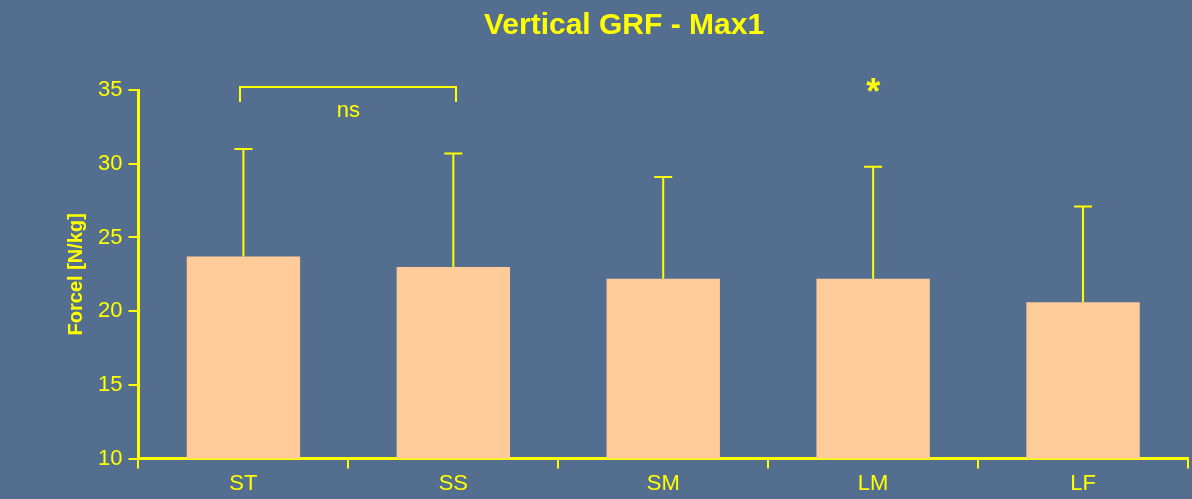 Image resolution: width=1192 pixels, height=499 pixels. Describe the element at coordinates (348, 110) in the screenshot. I see `annotation: ns` at that location.